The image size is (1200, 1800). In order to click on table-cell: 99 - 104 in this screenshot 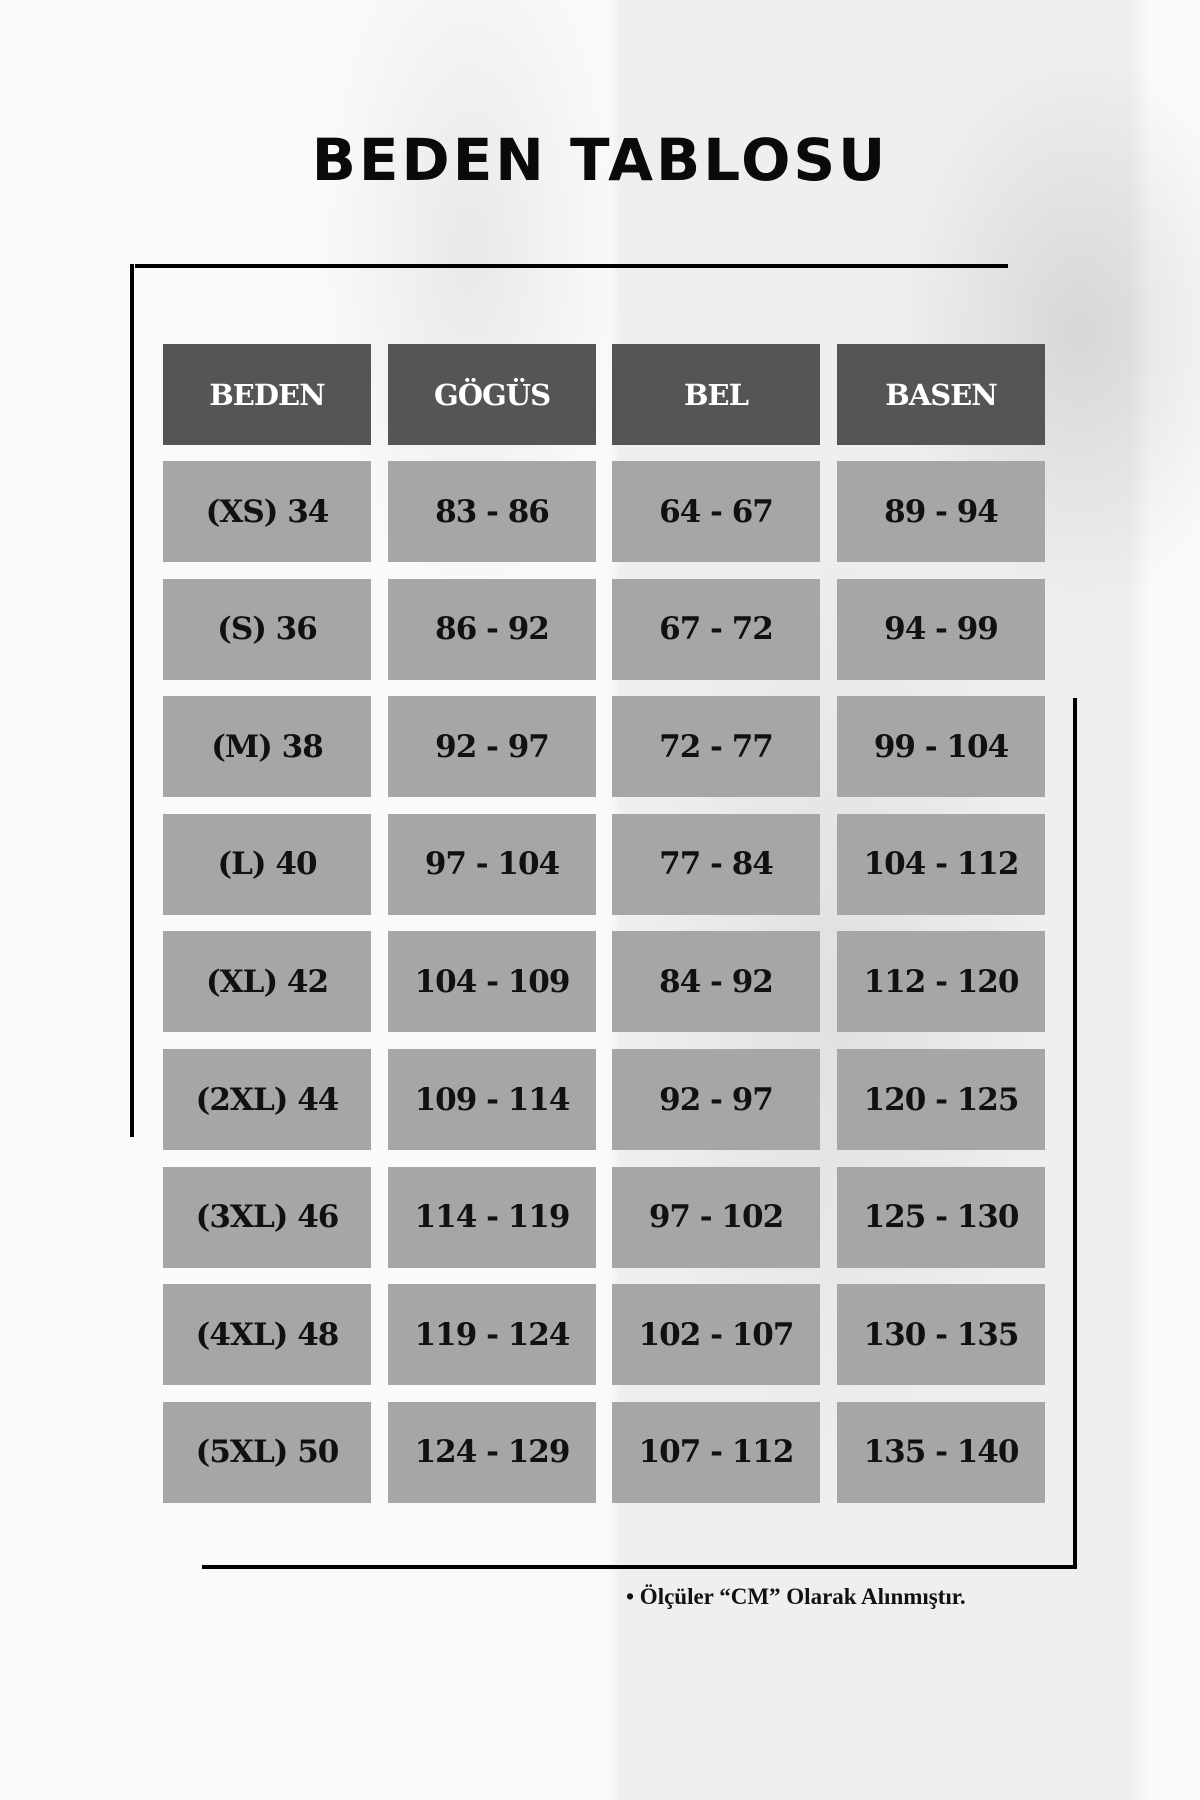, I will do `click(941, 747)`.